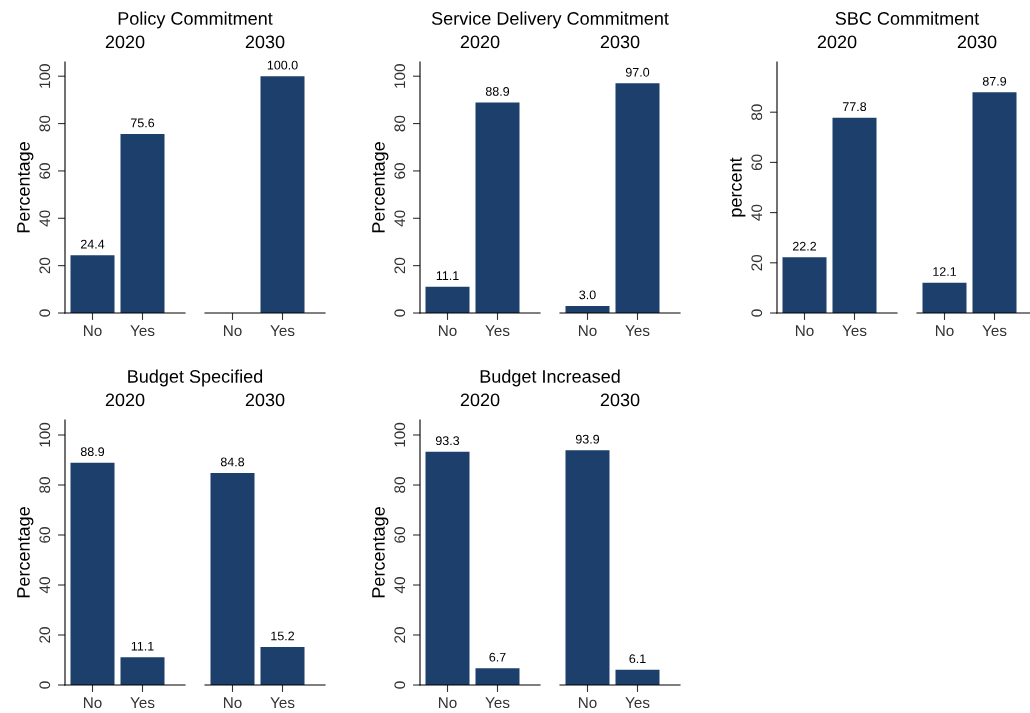 Image resolution: width=1030 pixels, height=713 pixels. I want to click on chart-title: SBC Commitment, so click(907, 18).